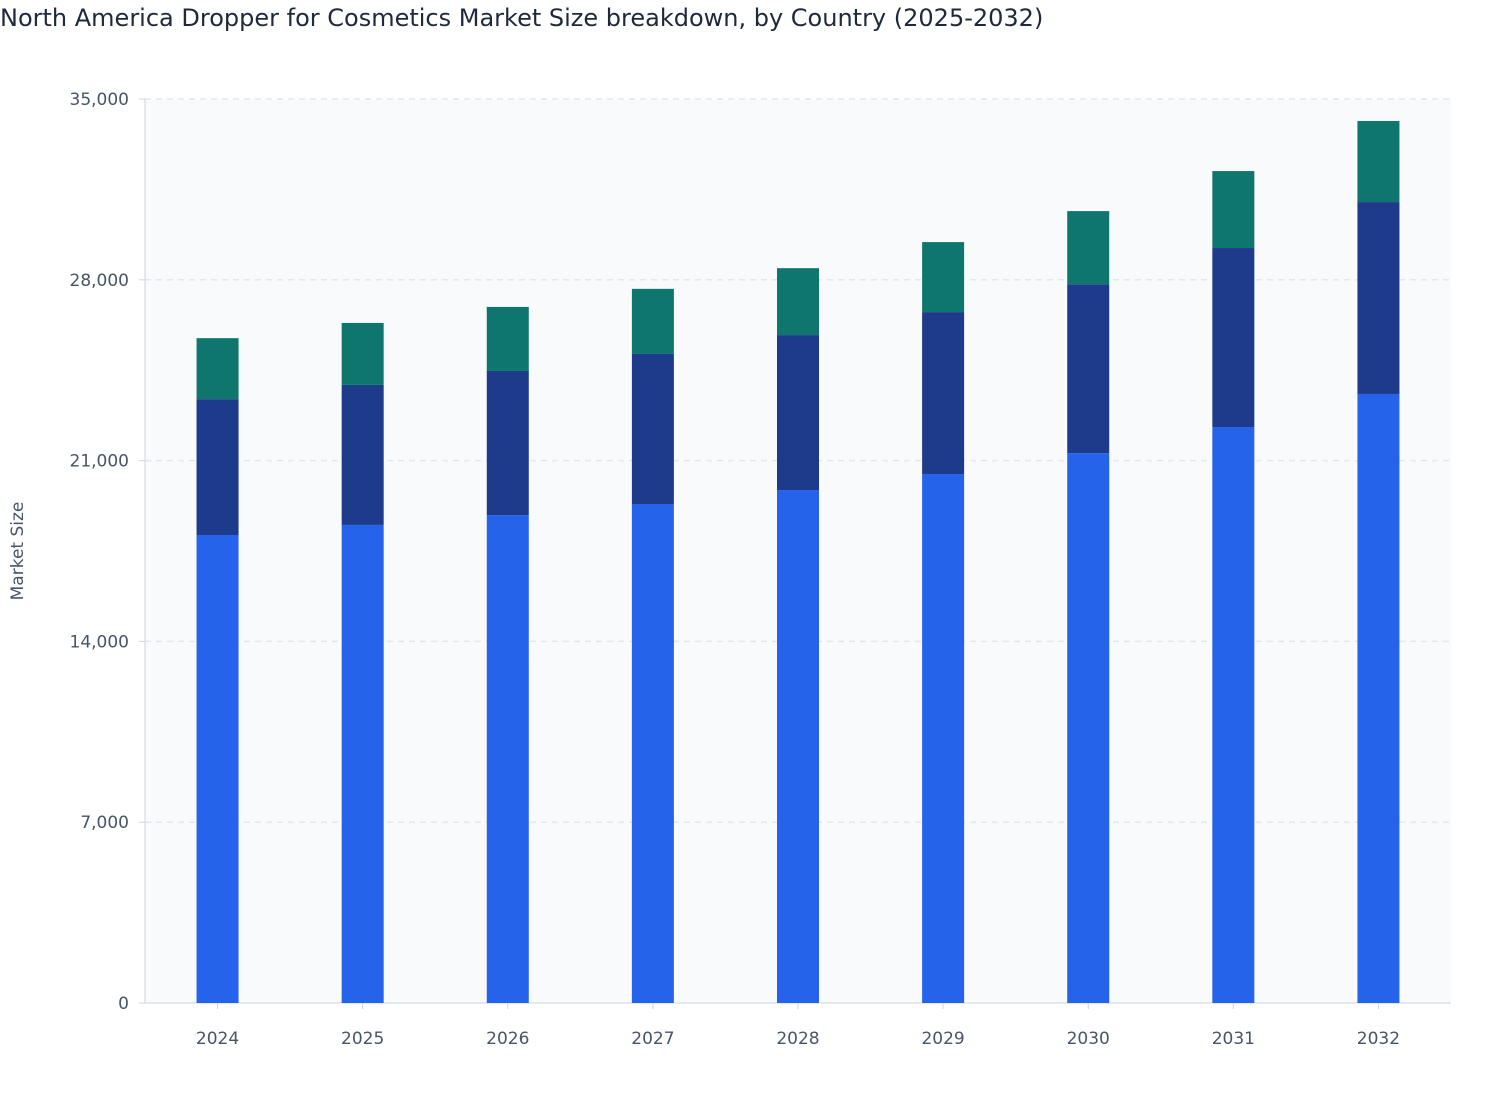 Image resolution: width=1508 pixels, height=1120 pixels. What do you see at coordinates (943, 277) in the screenshot?
I see `bar-segment-2029-s2` at bounding box center [943, 277].